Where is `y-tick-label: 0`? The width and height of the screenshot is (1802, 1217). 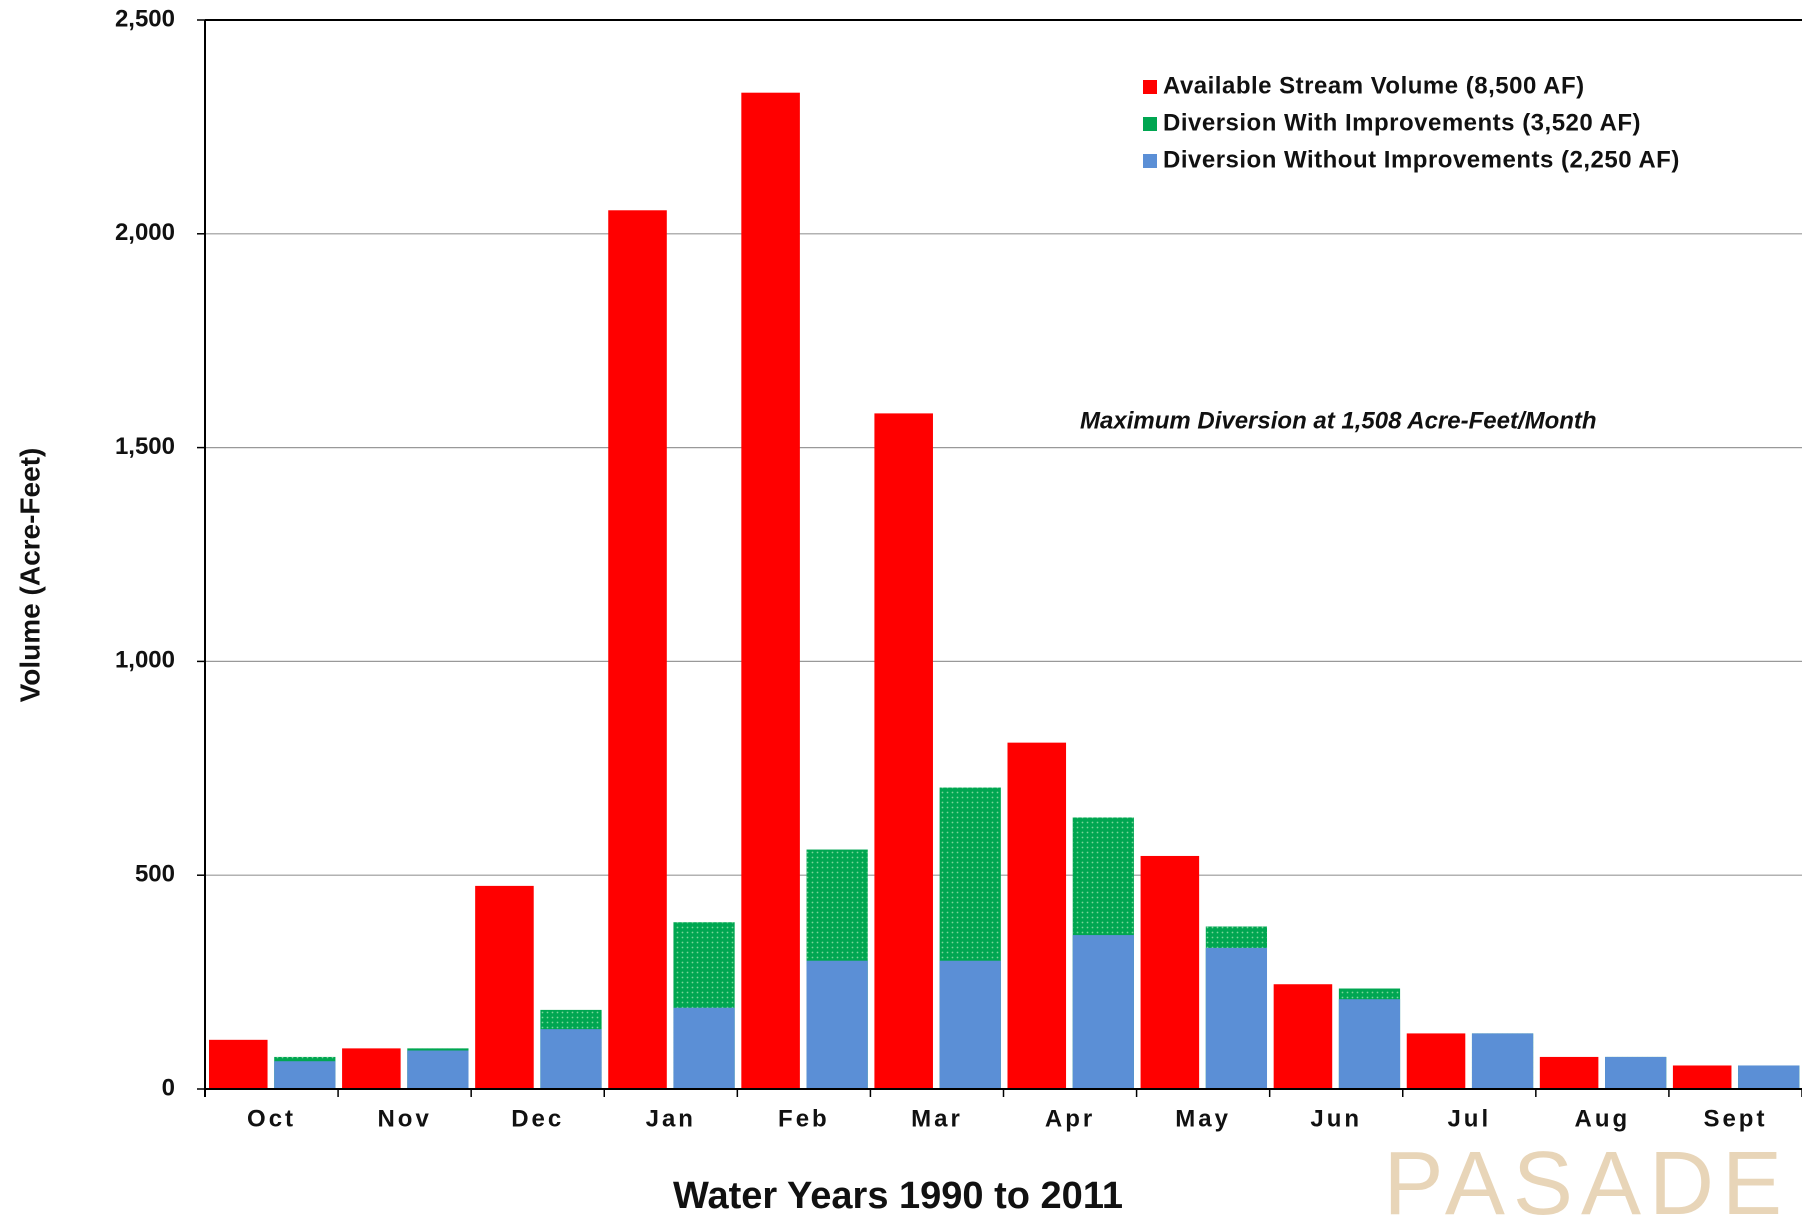
y-tick-label: 0 is located at coordinates (168, 1087).